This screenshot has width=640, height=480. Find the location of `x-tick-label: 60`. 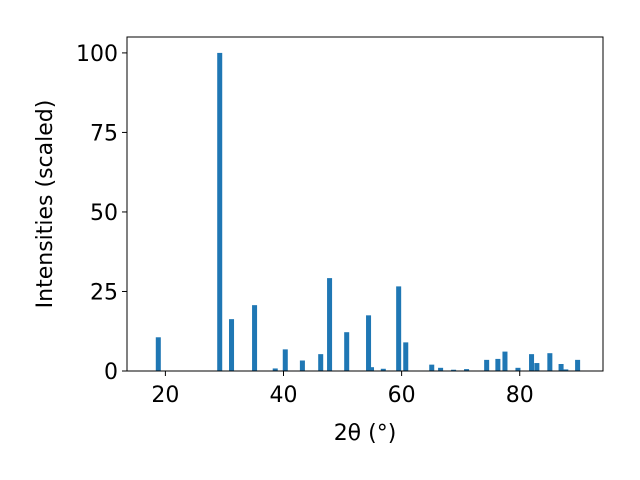

x-tick-label: 60 is located at coordinates (402, 395).